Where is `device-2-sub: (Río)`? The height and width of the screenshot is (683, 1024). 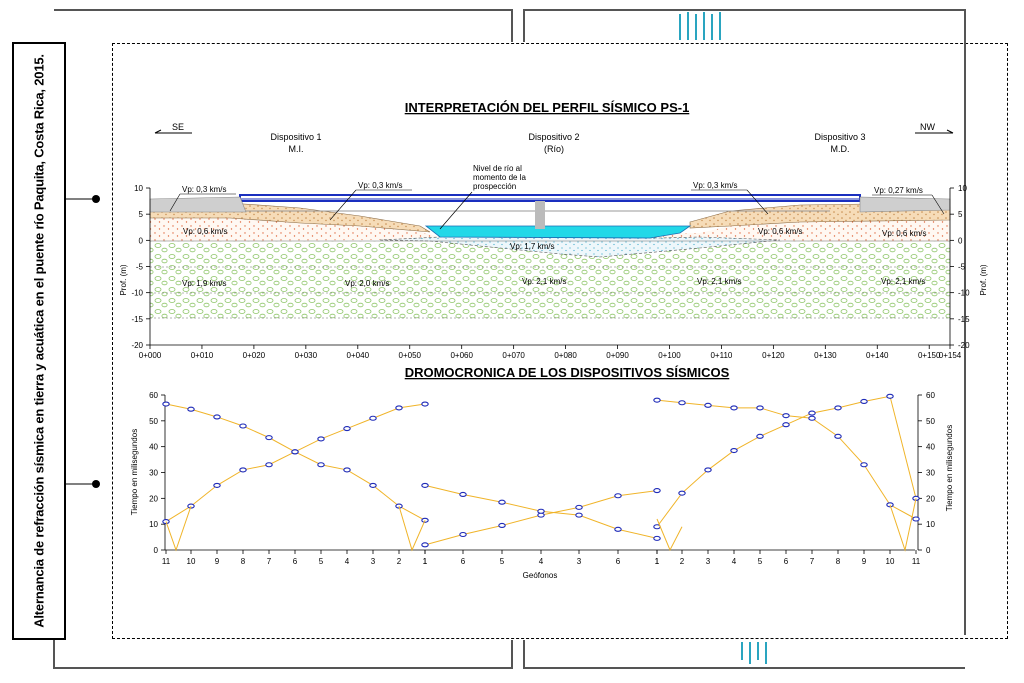 device-2-sub: (Río) is located at coordinates (554, 149).